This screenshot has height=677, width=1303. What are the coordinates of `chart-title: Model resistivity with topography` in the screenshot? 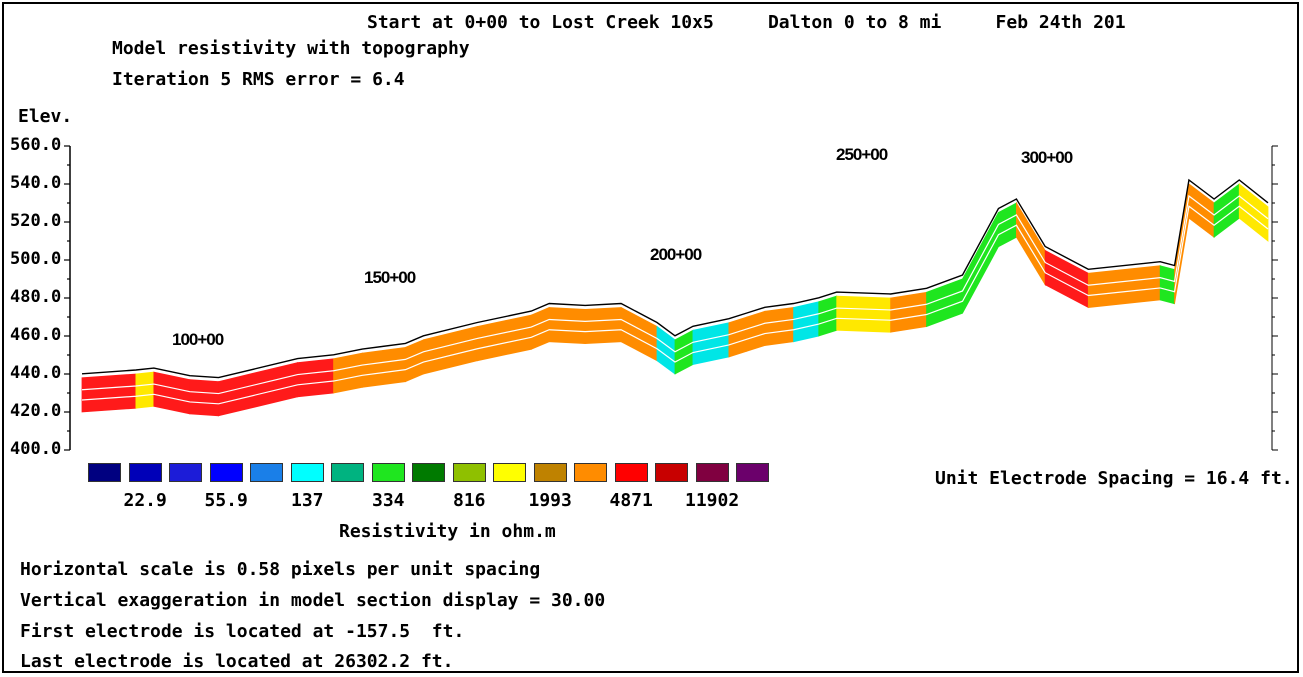 It's located at (291, 48).